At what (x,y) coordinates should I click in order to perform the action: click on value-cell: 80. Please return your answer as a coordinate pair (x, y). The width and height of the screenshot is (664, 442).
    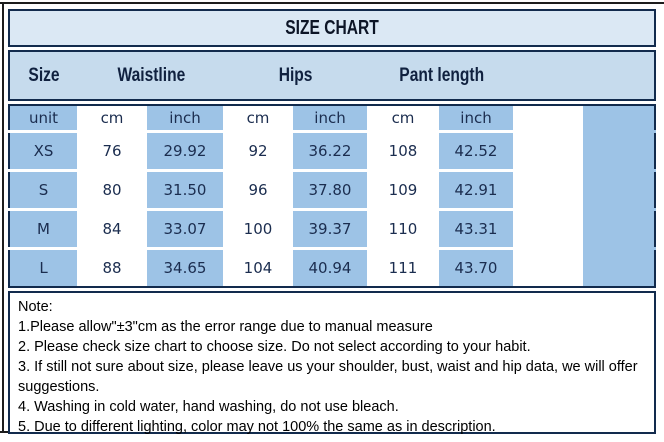
    Looking at the image, I should click on (112, 190).